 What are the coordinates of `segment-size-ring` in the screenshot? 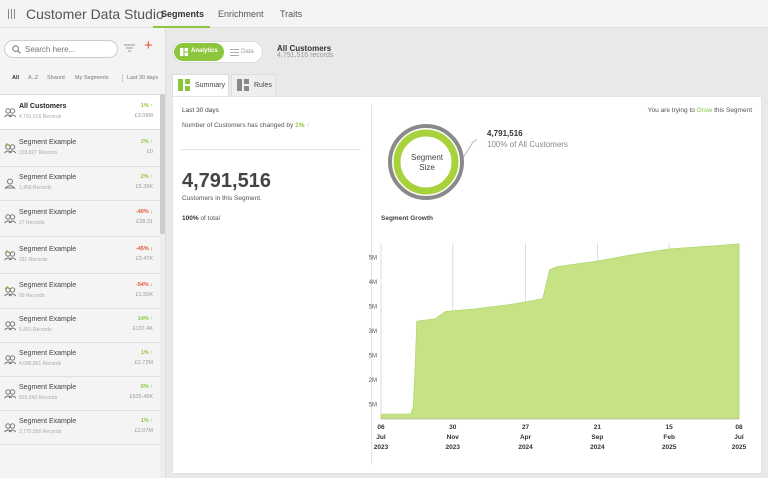 It's located at (432, 162).